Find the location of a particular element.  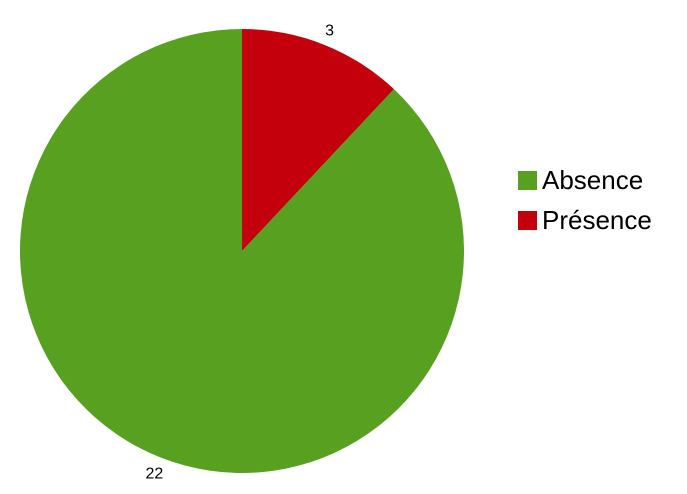

chart-legend: Absence Présence is located at coordinates (585, 200).